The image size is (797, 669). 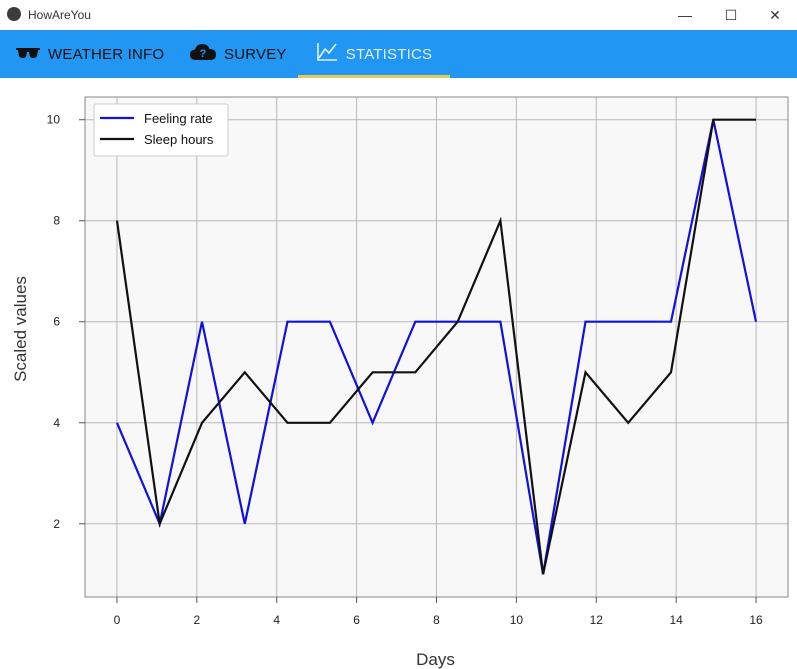 What do you see at coordinates (435, 659) in the screenshot?
I see `x-axis-label: Days` at bounding box center [435, 659].